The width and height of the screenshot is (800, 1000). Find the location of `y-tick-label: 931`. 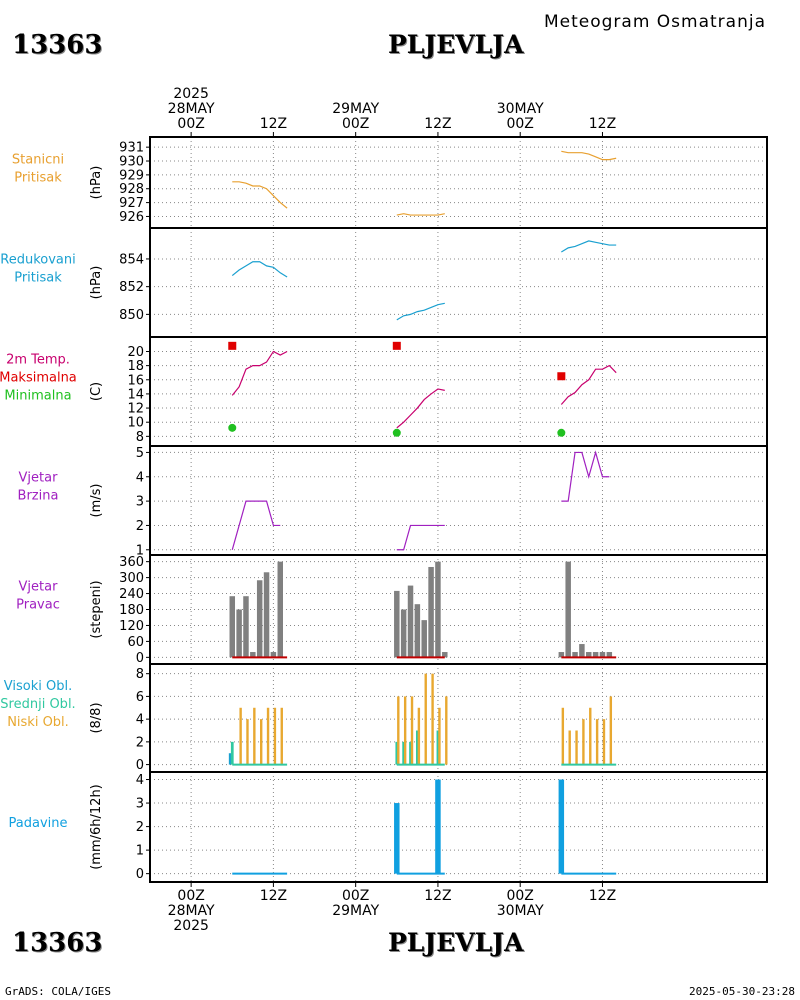

y-tick-label: 931 is located at coordinates (131, 148).